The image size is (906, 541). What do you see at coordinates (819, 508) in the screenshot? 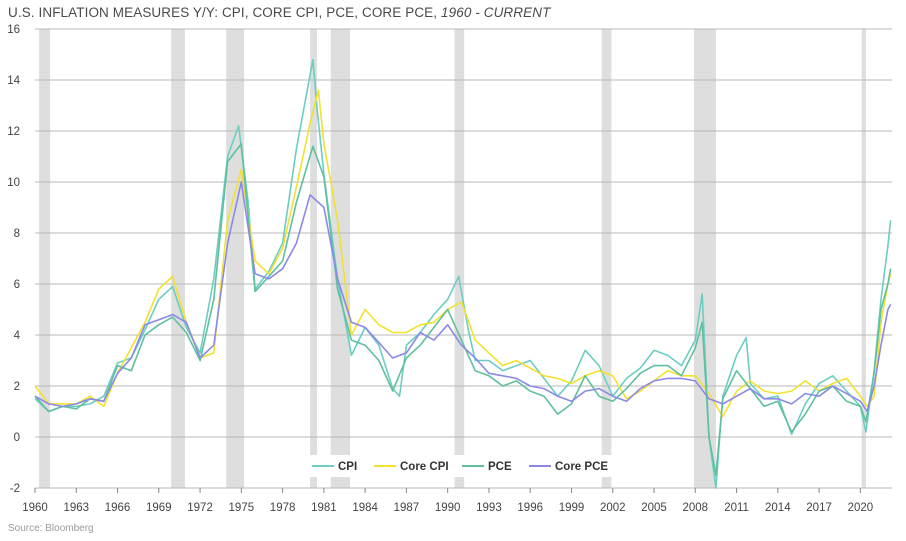
I see `x-tick-label: 2017` at bounding box center [819, 508].